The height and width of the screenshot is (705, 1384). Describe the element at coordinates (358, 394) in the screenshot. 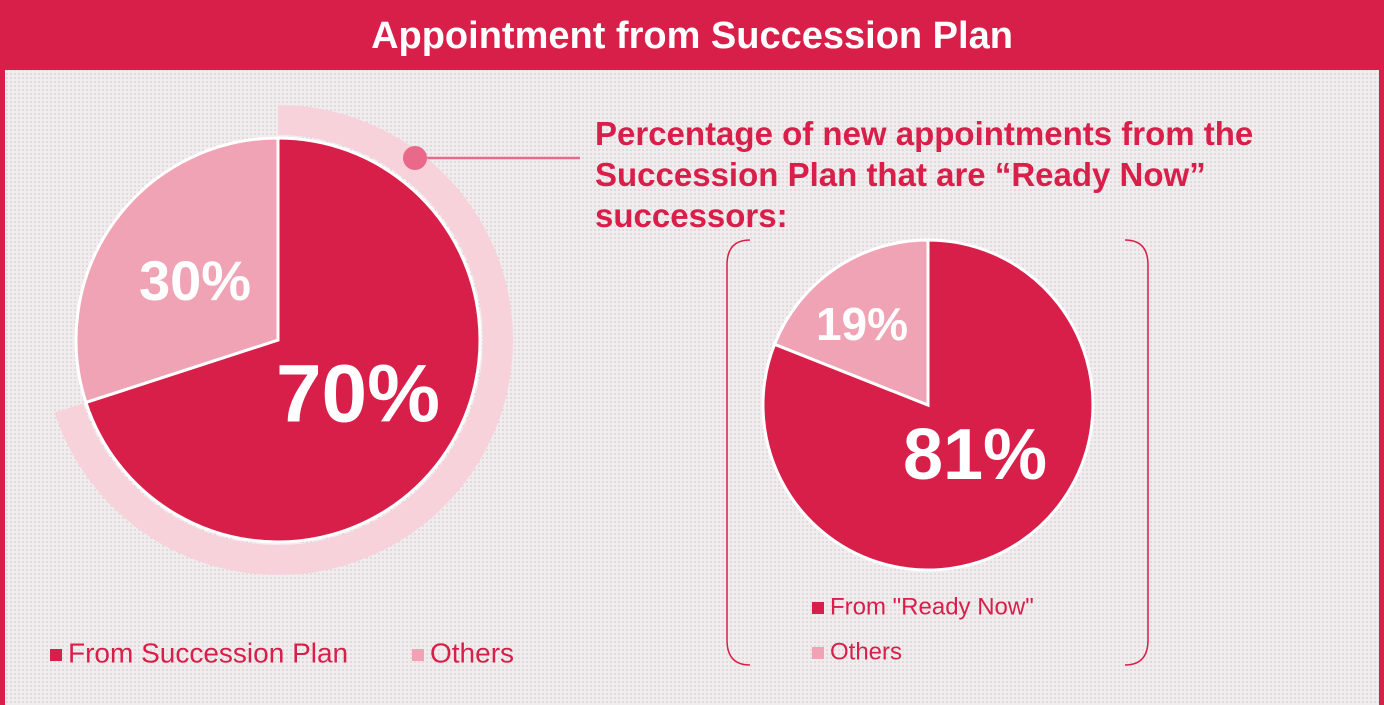

I see `slice-label: 70%` at that location.